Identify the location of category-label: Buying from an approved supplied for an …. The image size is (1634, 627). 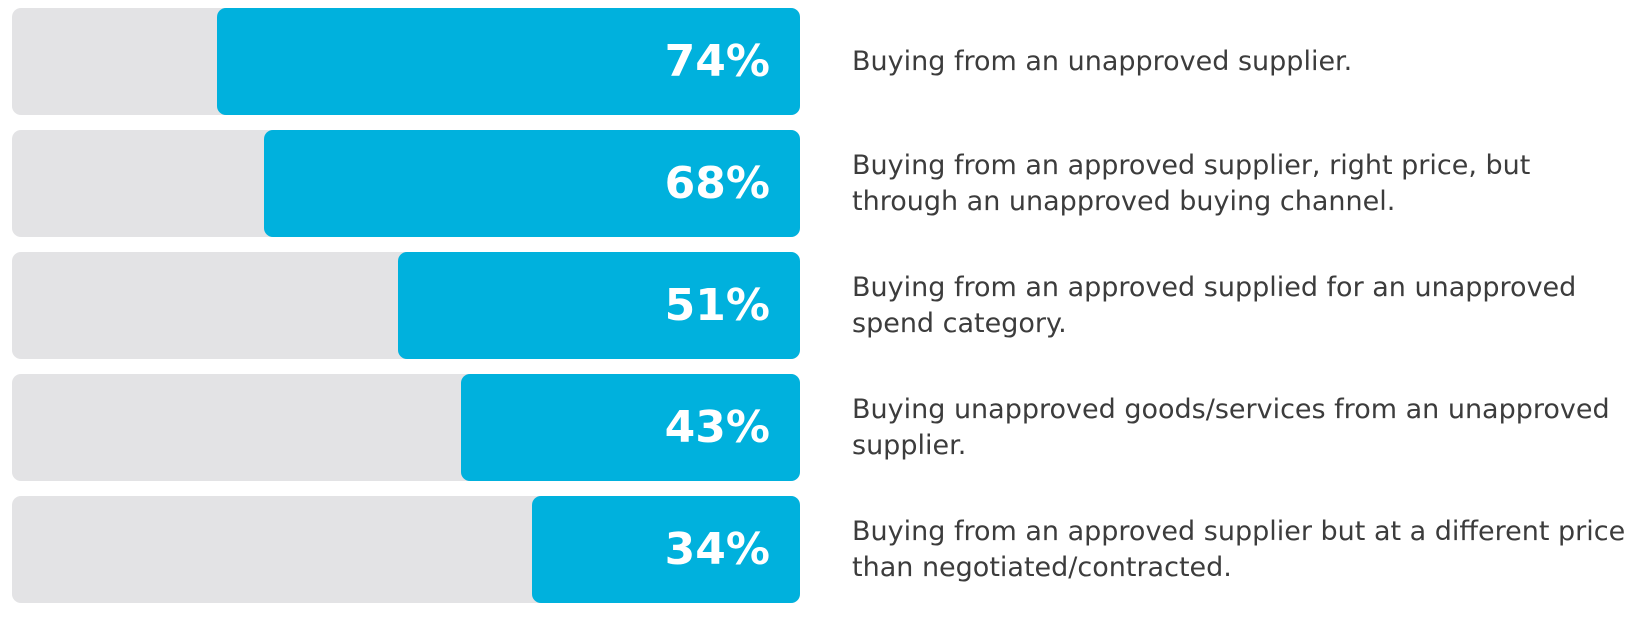
(1243, 305).